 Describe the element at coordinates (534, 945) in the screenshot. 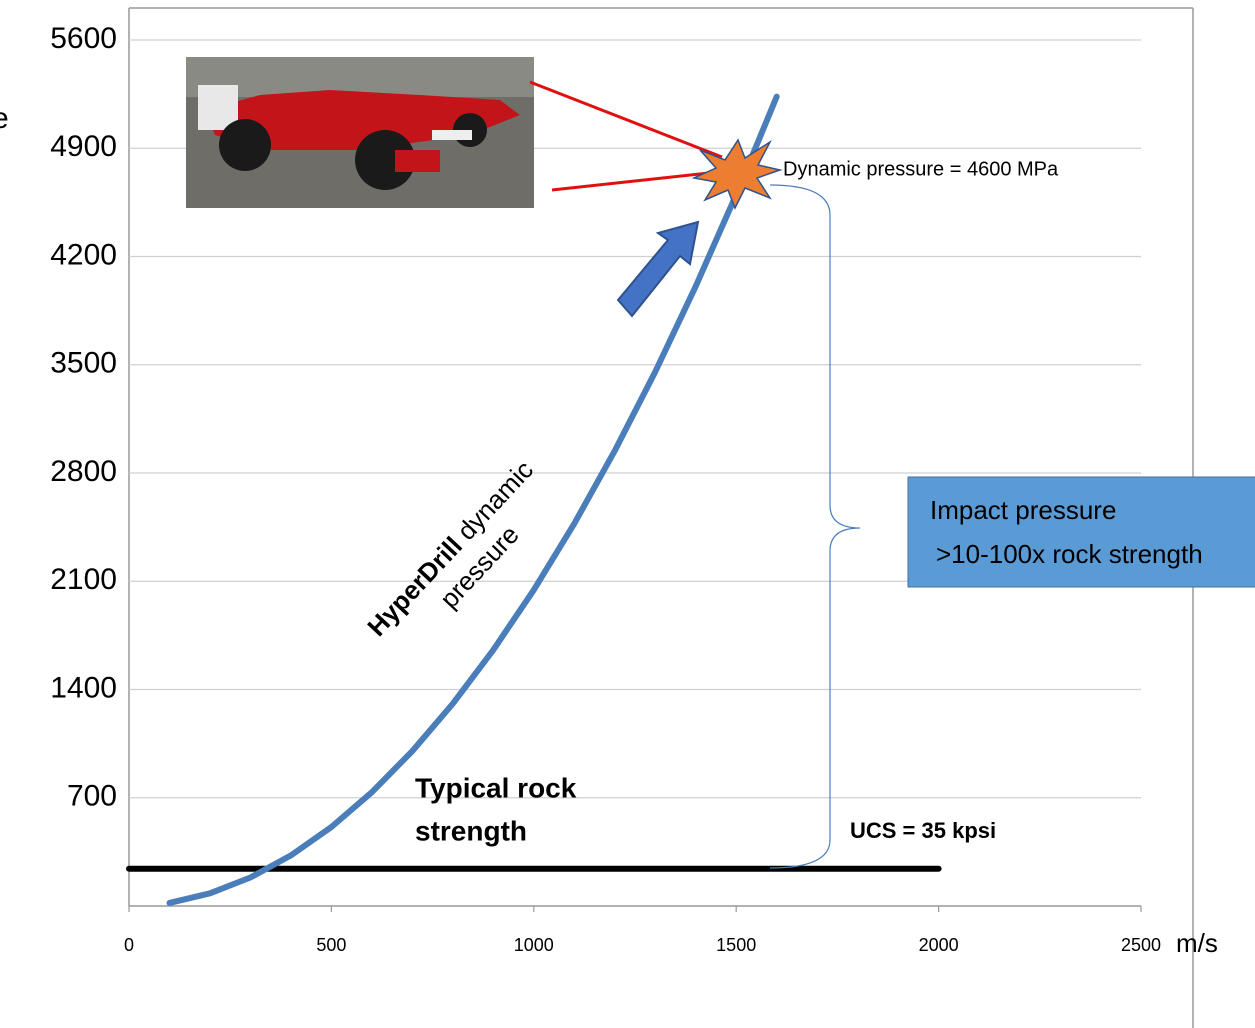

I see `x-tick-label: 1000` at that location.